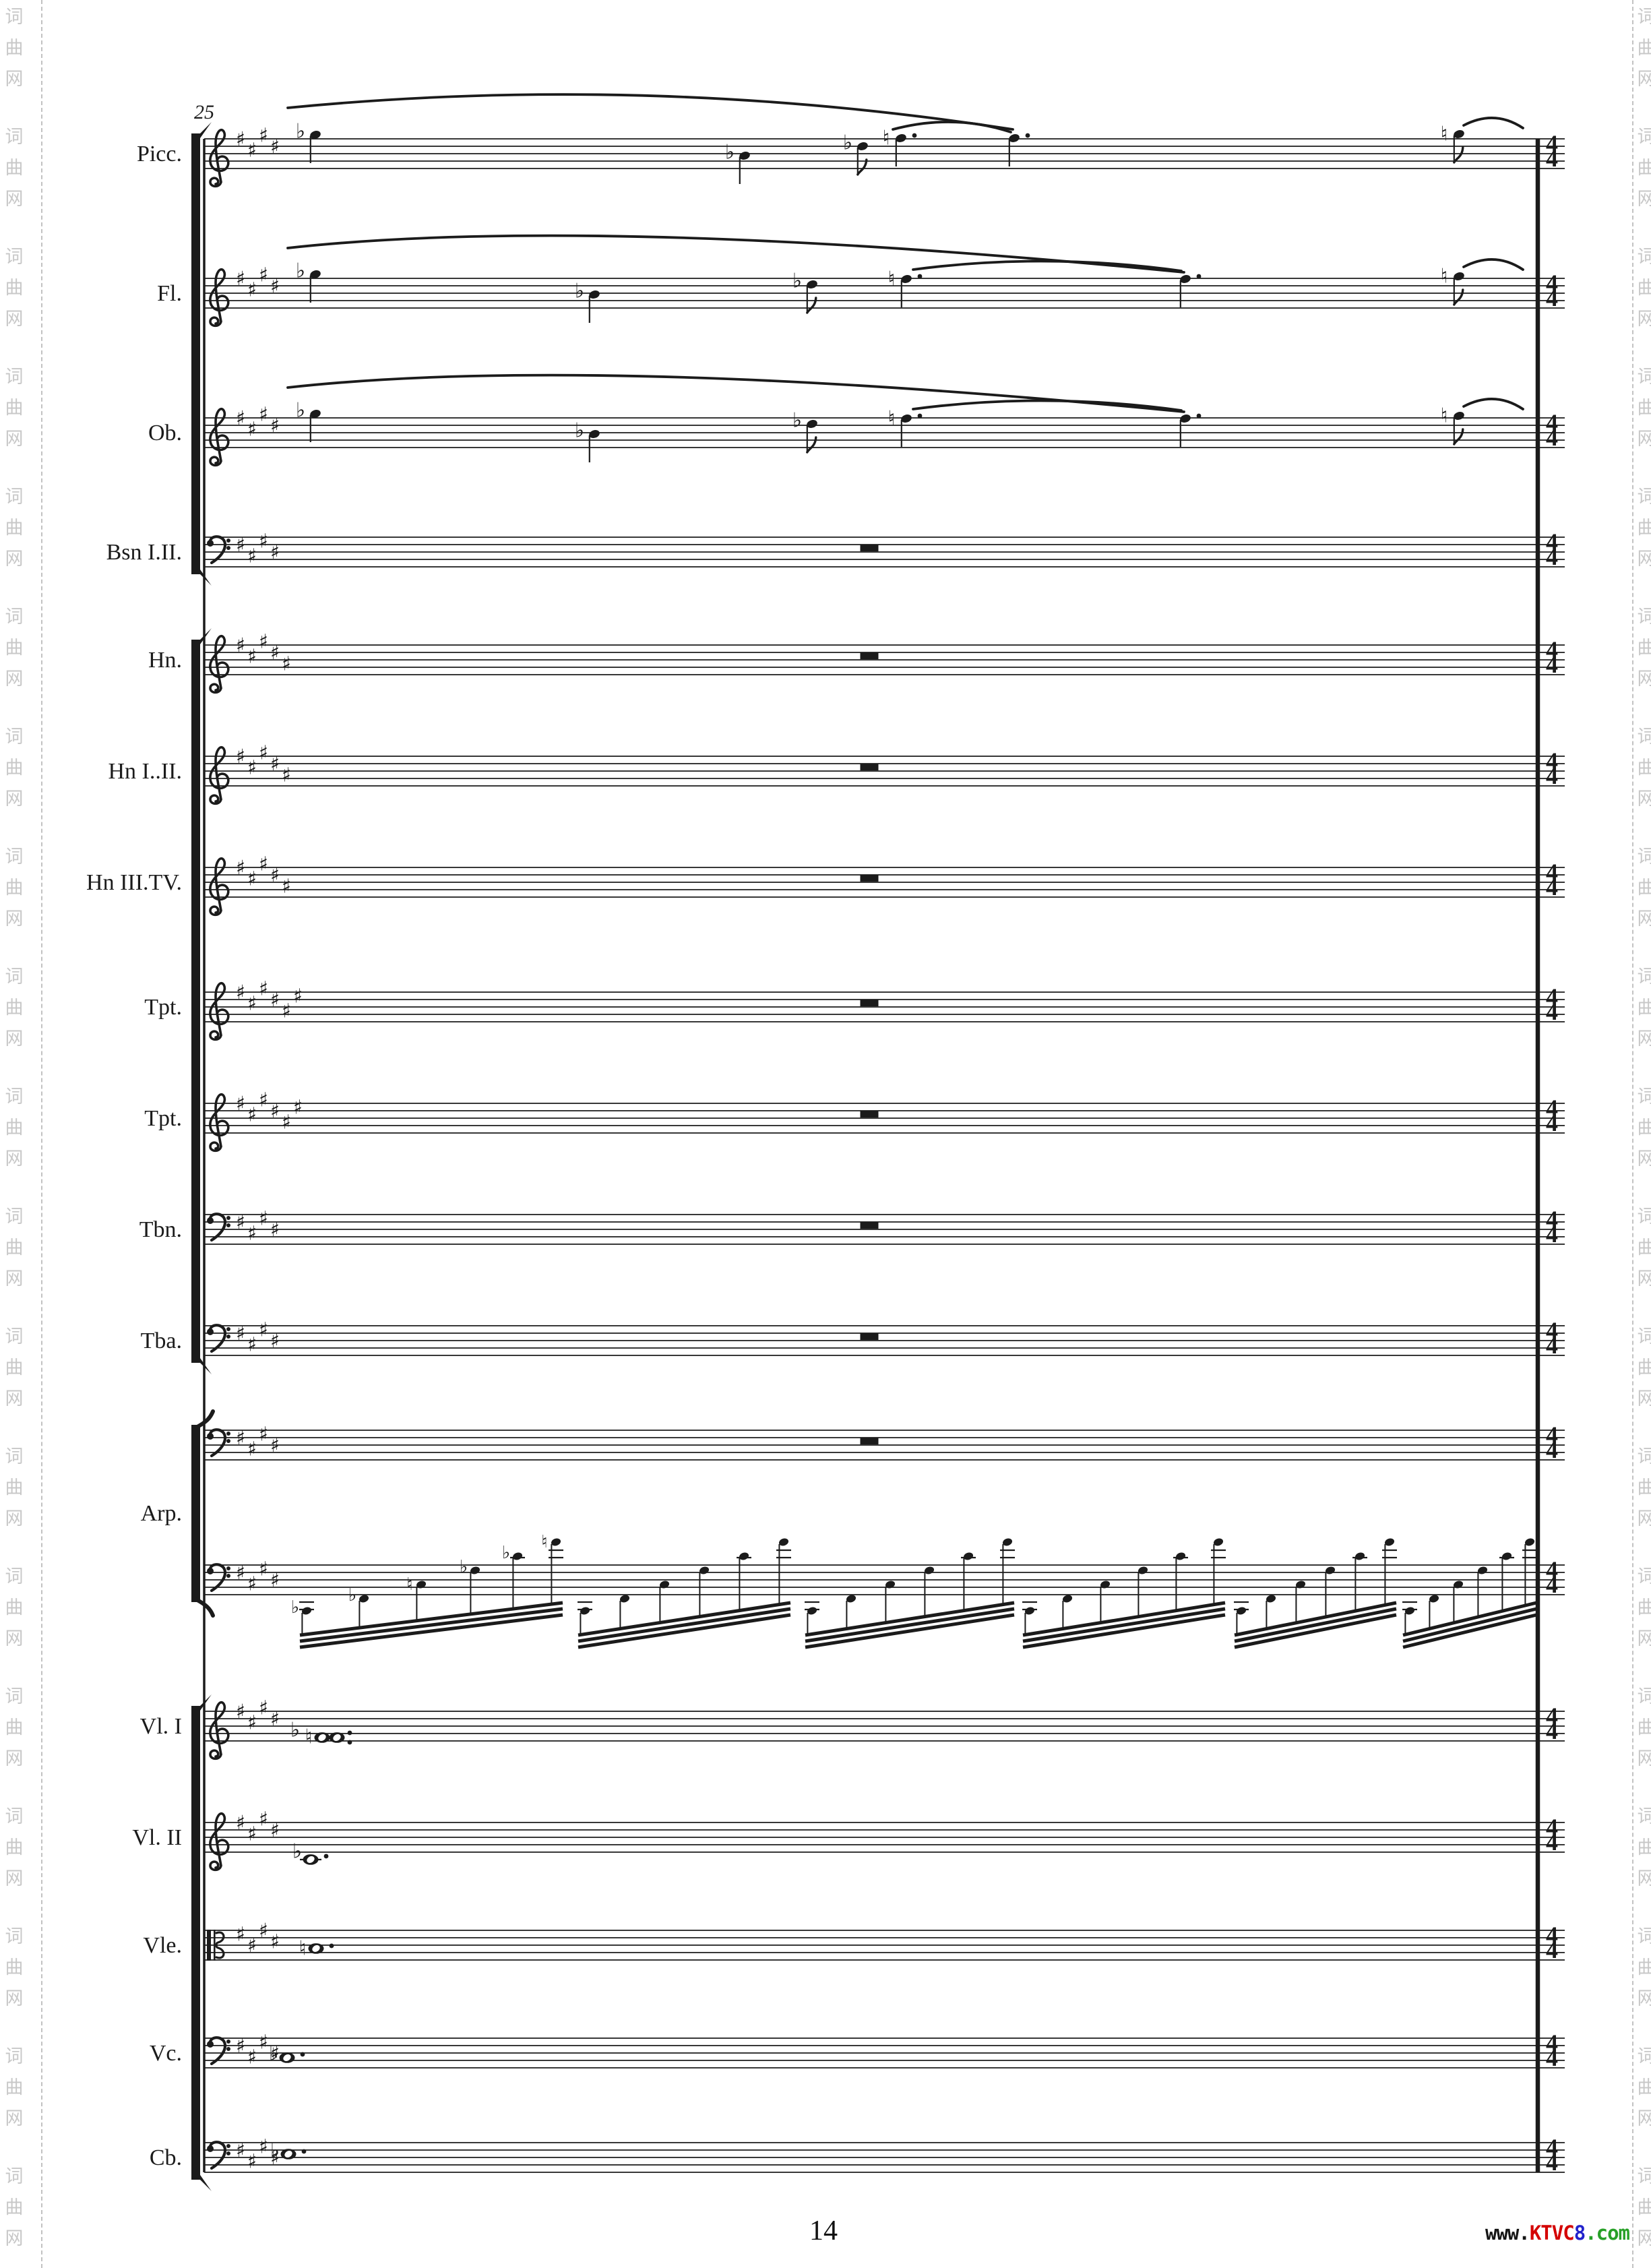 Image resolution: width=1651 pixels, height=2268 pixels. Describe the element at coordinates (217, 2156) in the screenshot. I see `bass-clef-curve` at that location.